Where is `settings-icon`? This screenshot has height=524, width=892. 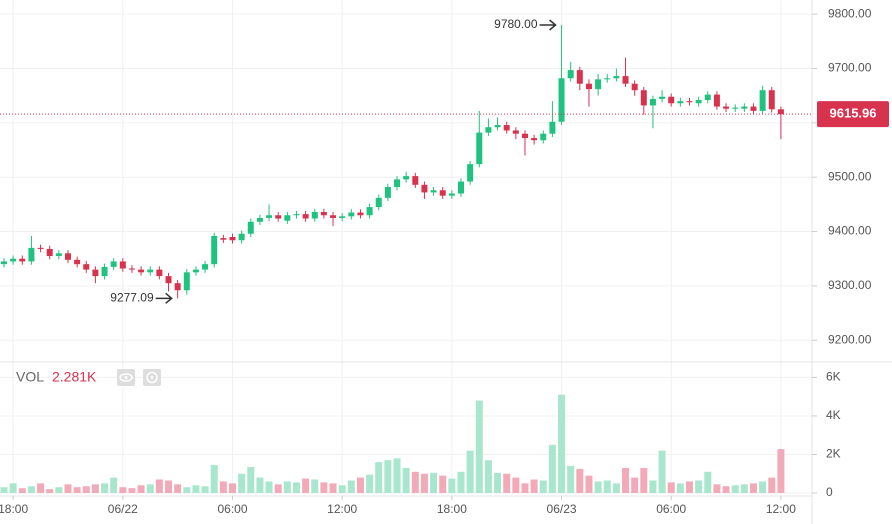
settings-icon is located at coordinates (152, 377).